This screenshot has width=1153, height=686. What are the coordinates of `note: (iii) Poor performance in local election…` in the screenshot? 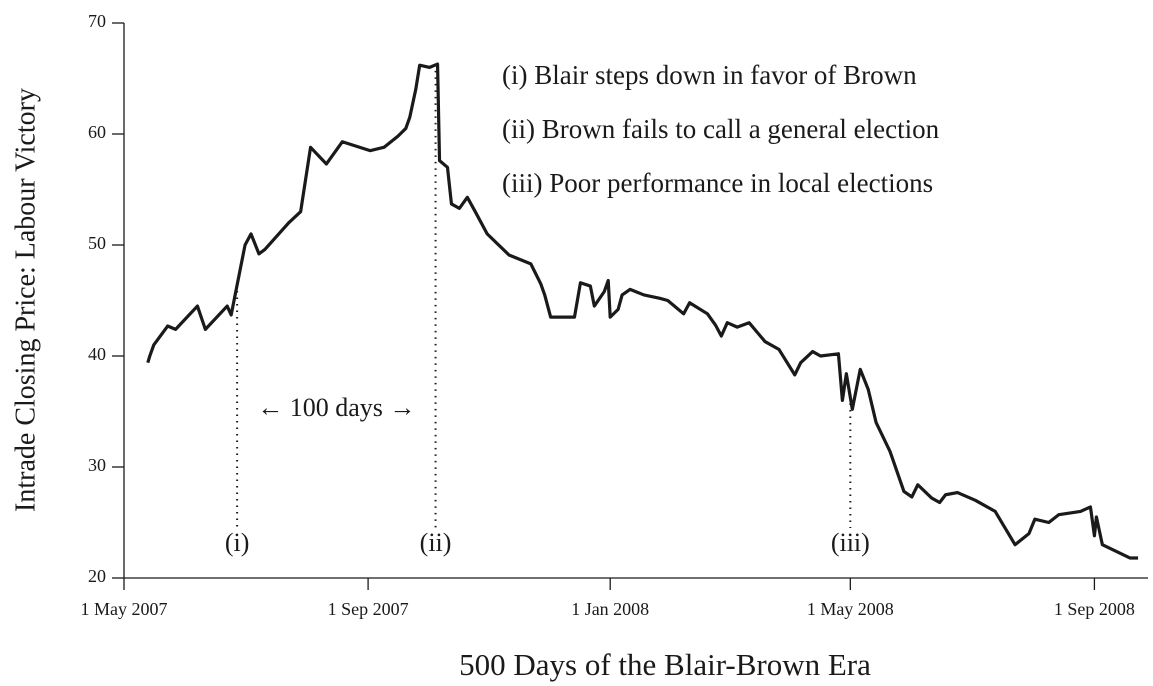 It's located at (717, 183).